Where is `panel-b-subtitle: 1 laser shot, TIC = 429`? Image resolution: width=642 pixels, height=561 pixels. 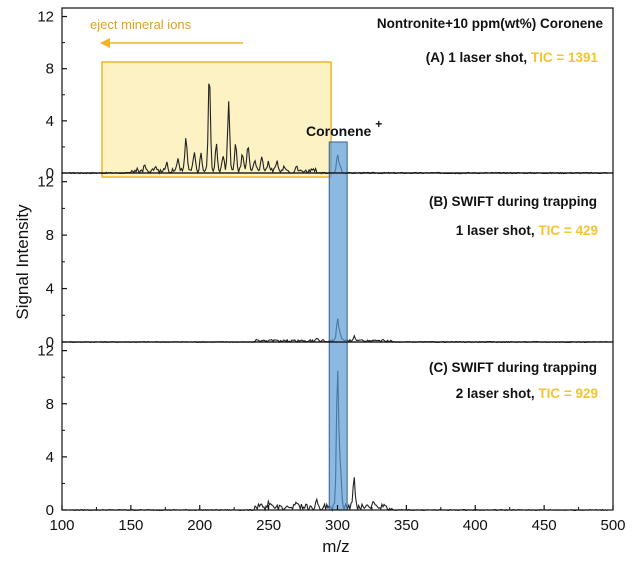 panel-b-subtitle: 1 laser shot, TIC = 429 is located at coordinates (527, 230).